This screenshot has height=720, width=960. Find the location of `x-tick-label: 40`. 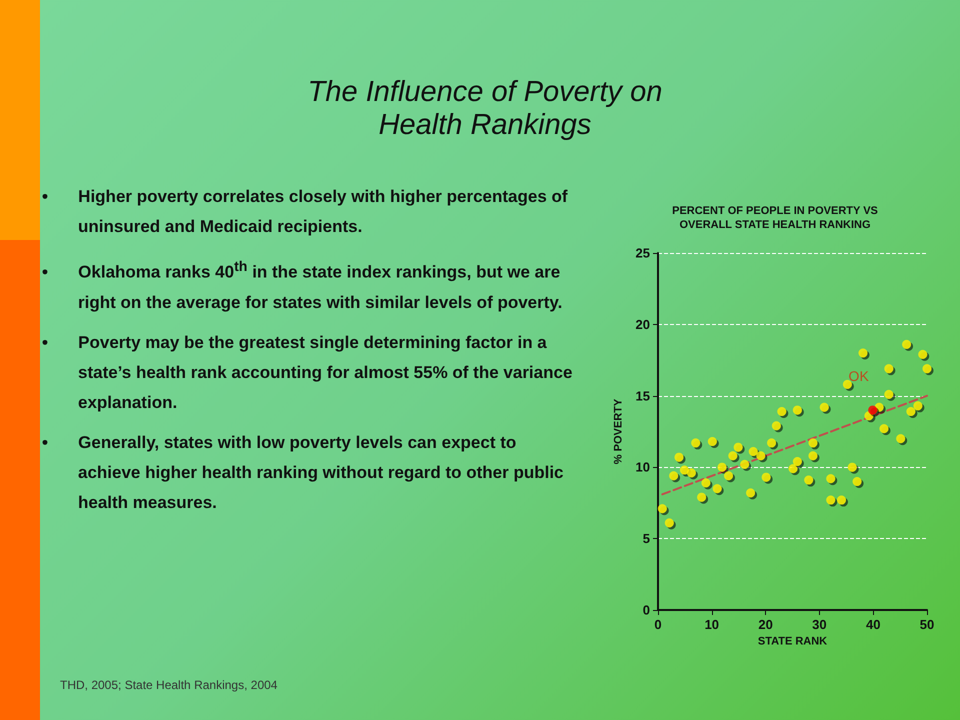

x-tick-label: 40 is located at coordinates (873, 624).